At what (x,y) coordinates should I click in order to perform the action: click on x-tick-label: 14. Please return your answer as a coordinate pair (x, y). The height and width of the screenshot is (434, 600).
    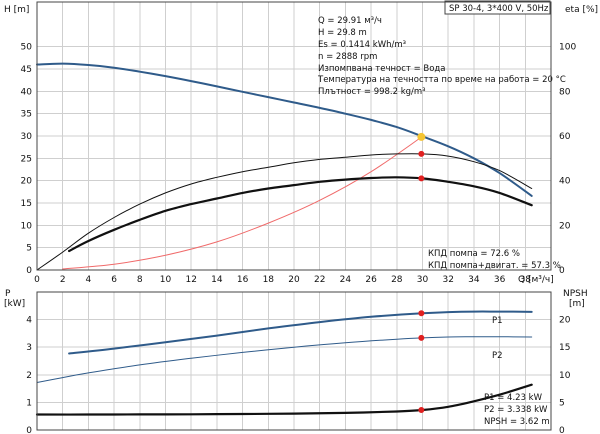
    Looking at the image, I should click on (217, 280).